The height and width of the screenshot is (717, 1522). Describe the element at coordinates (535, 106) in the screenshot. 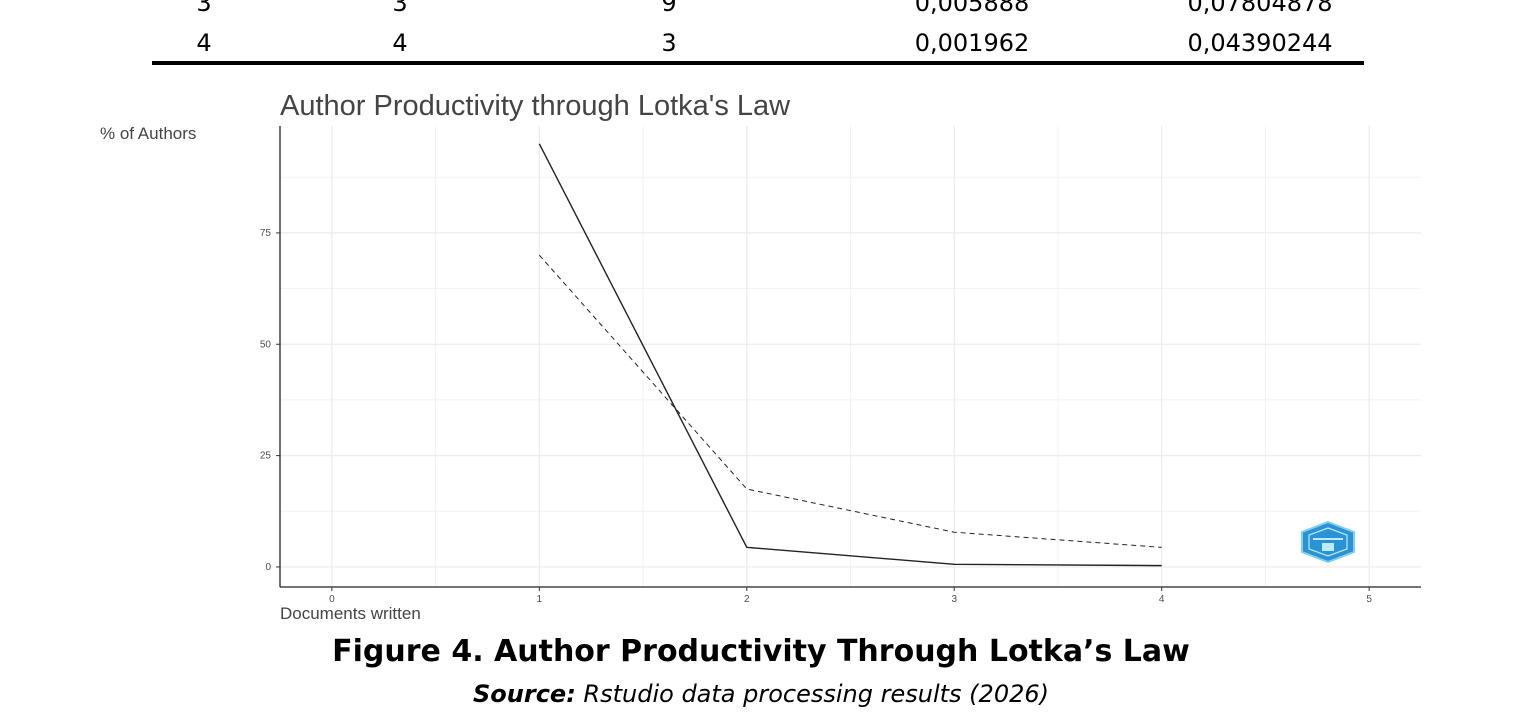

I see `chart-title: Author Productivity through Lotka's Law` at that location.